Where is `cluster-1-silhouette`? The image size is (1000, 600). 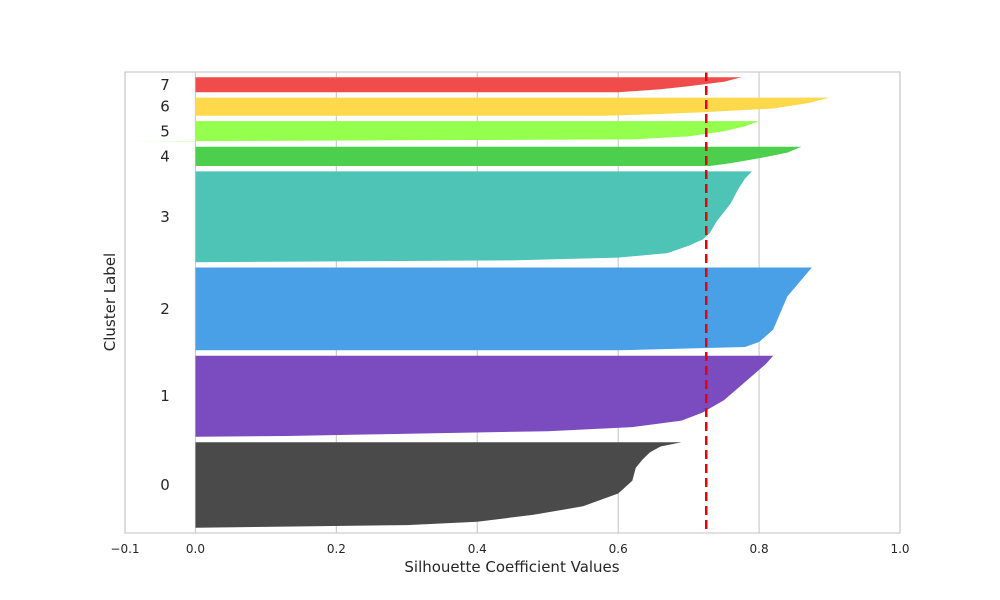 cluster-1-silhouette is located at coordinates (484, 396).